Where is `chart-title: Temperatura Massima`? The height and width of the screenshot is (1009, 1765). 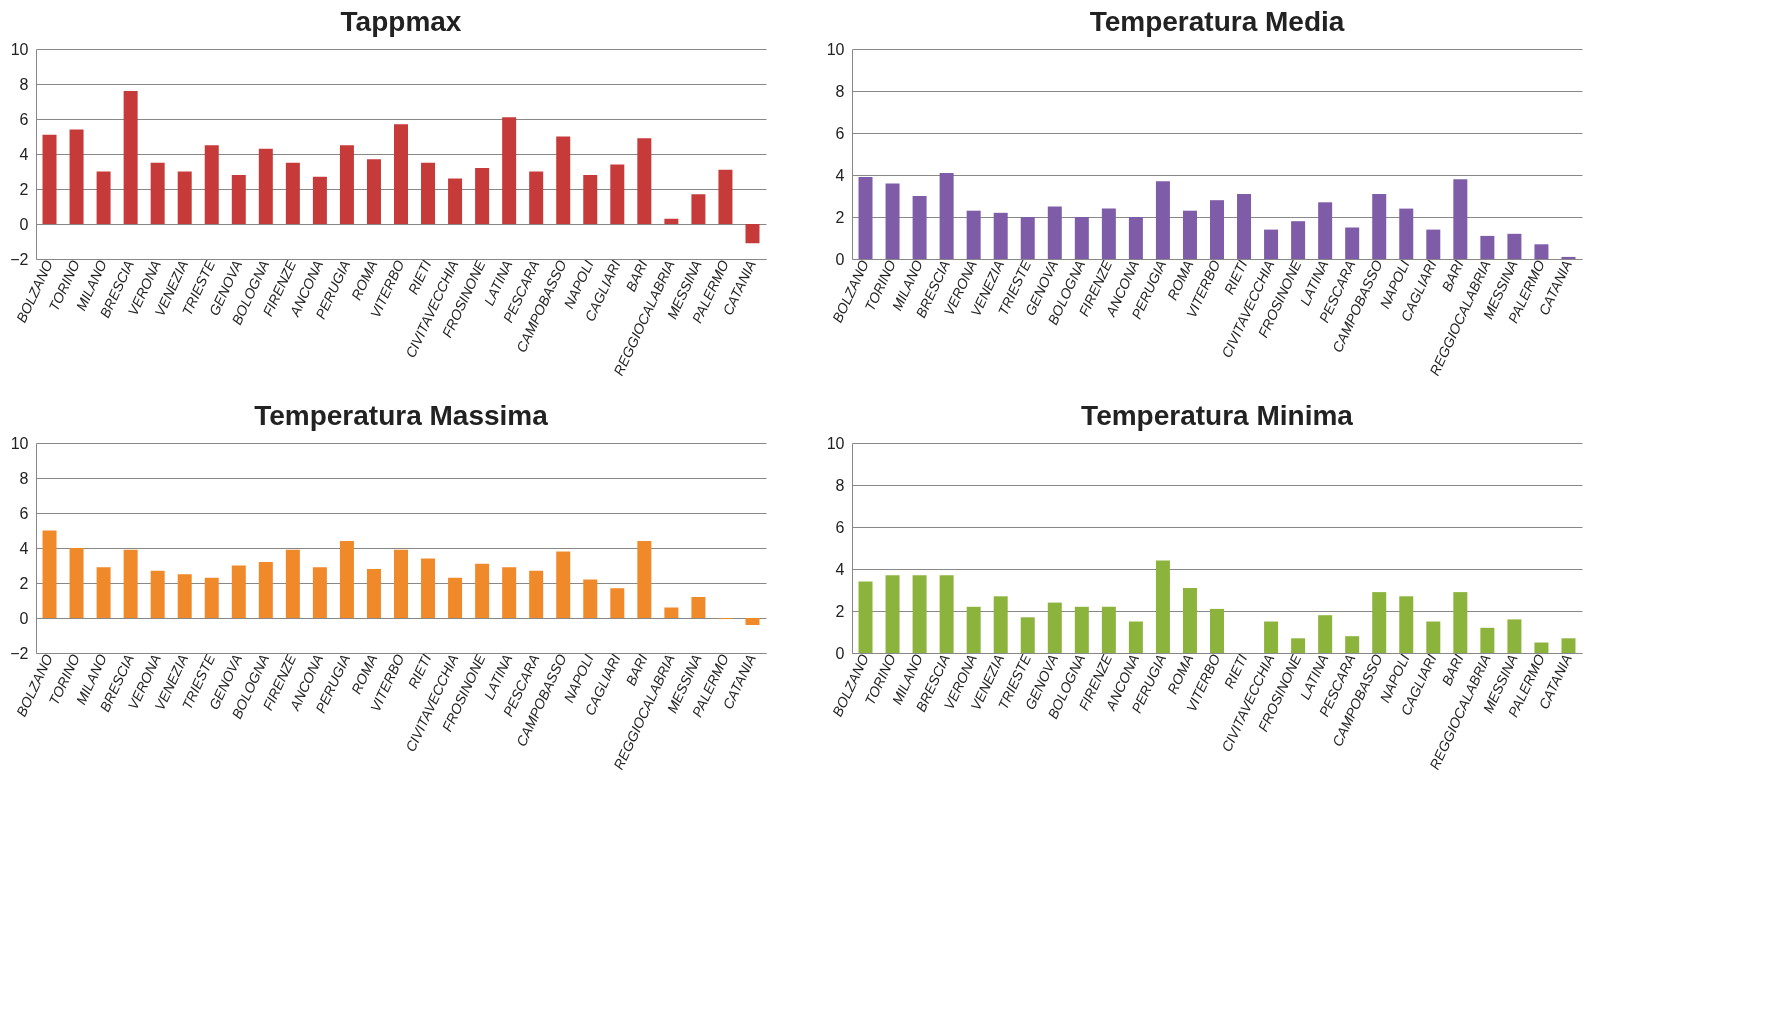 chart-title: Temperatura Massima is located at coordinates (401, 415).